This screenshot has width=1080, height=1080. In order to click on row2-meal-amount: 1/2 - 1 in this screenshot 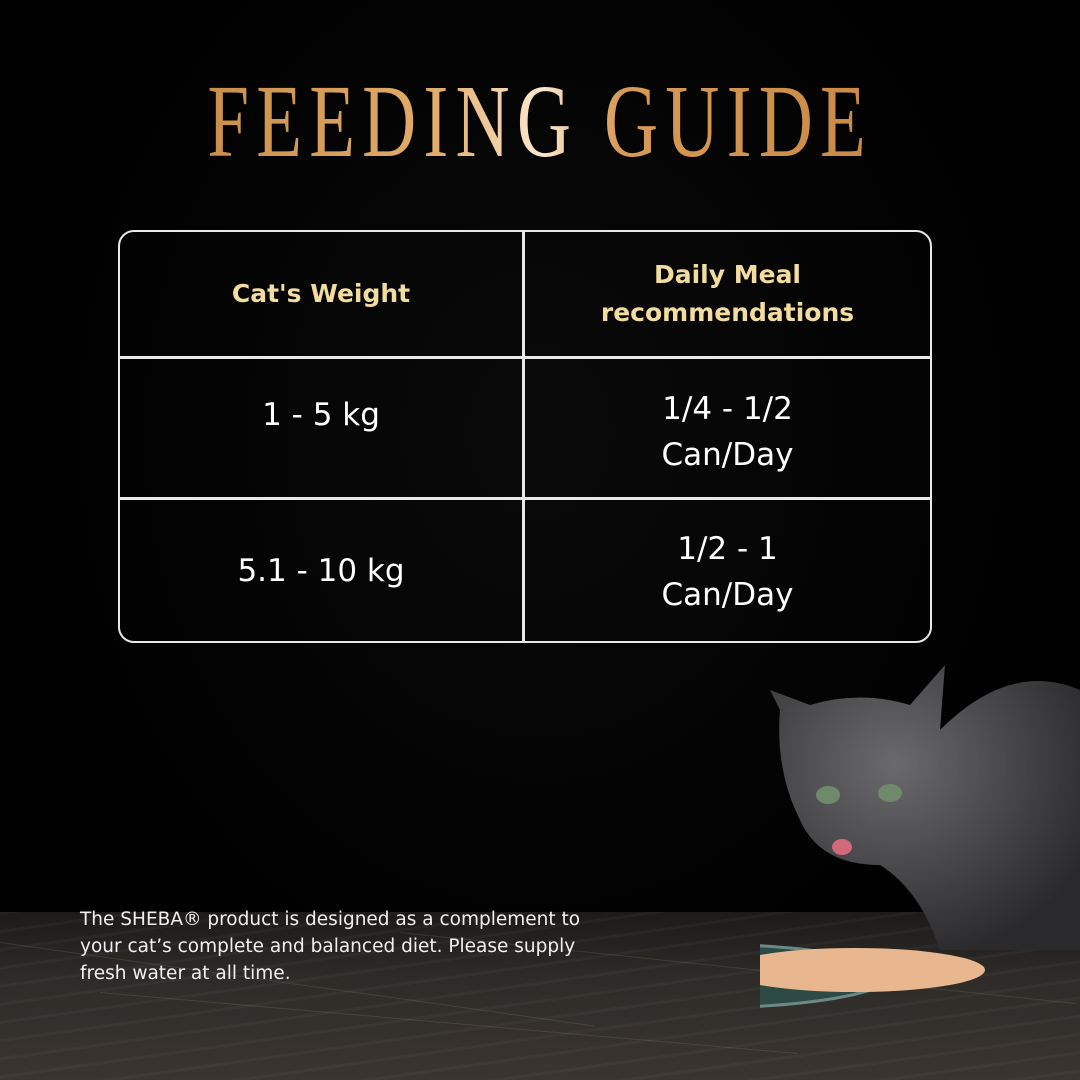, I will do `click(727, 549)`.